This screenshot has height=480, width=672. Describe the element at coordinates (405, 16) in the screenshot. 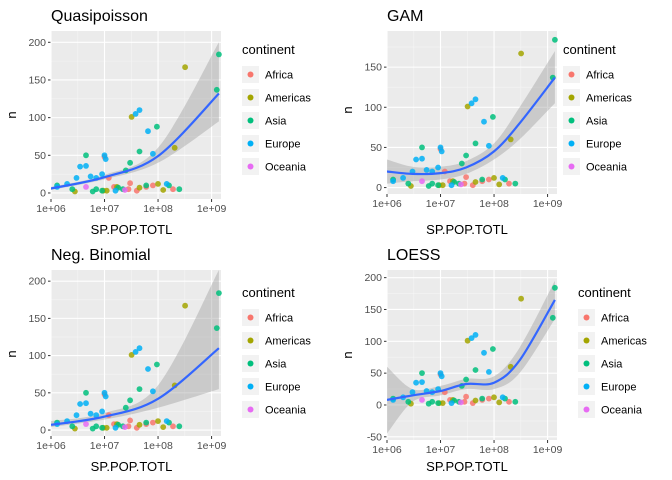

I see `panel-title: GAM` at that location.